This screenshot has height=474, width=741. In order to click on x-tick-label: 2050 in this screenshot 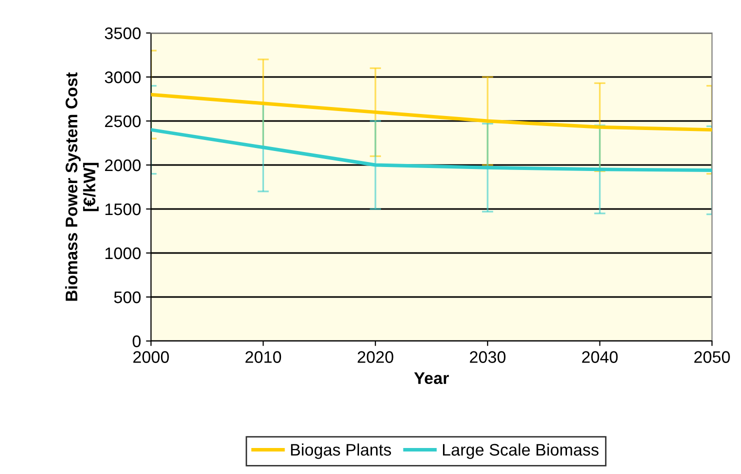, I will do `click(712, 357)`.